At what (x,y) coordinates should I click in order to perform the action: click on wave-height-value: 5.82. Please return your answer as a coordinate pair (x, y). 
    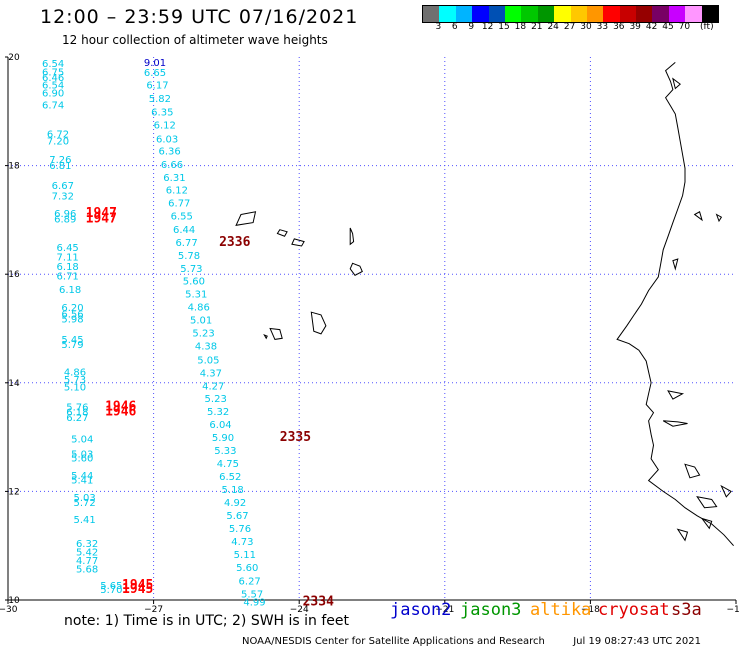
    Looking at the image, I should click on (160, 99).